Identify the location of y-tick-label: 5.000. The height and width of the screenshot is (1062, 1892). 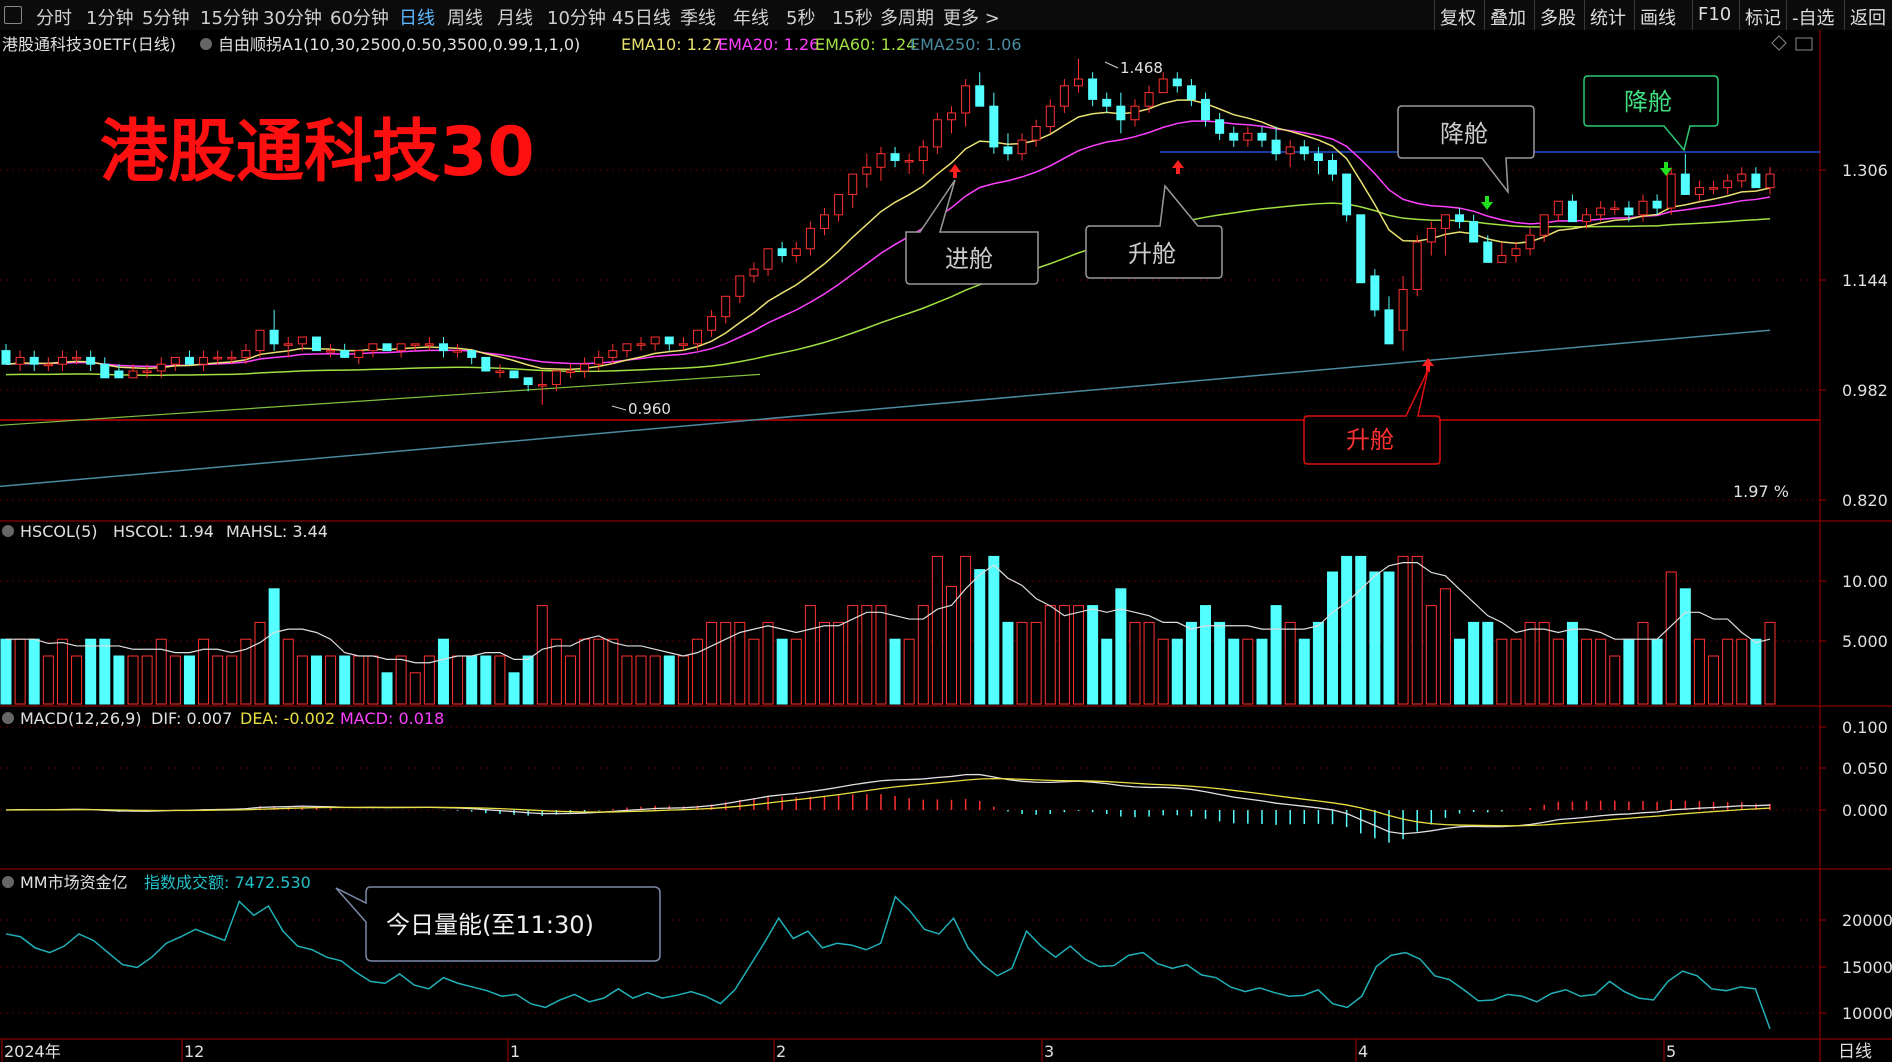
(1865, 641).